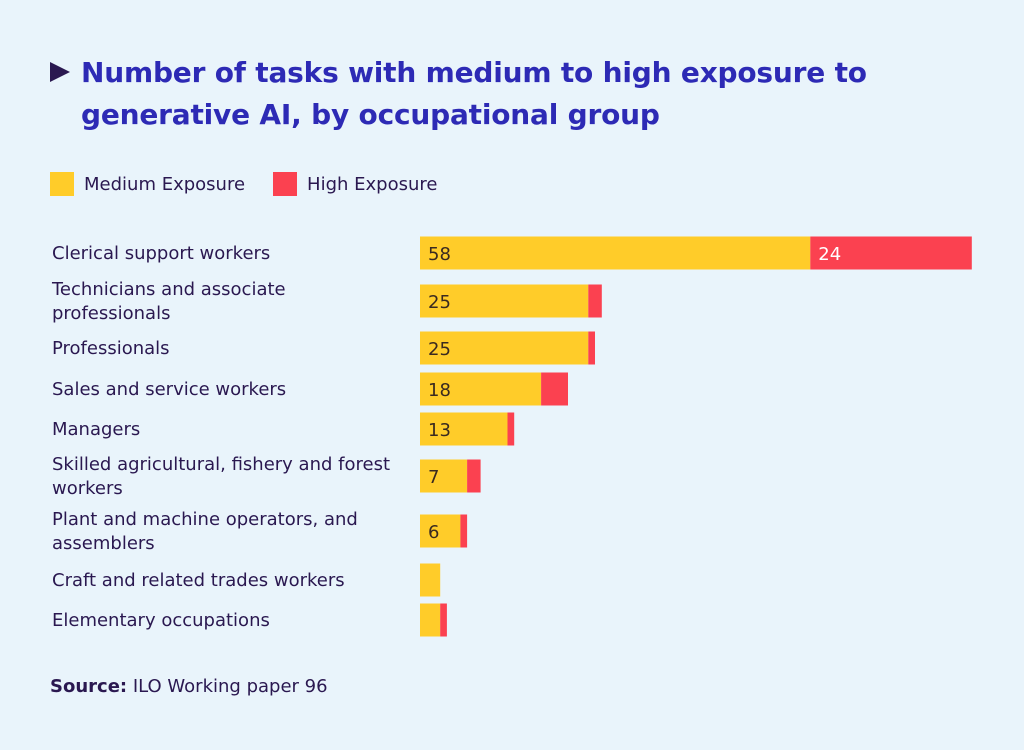 This screenshot has width=1024, height=750. What do you see at coordinates (372, 184) in the screenshot?
I see `legend-label-high: High Exposure` at bounding box center [372, 184].